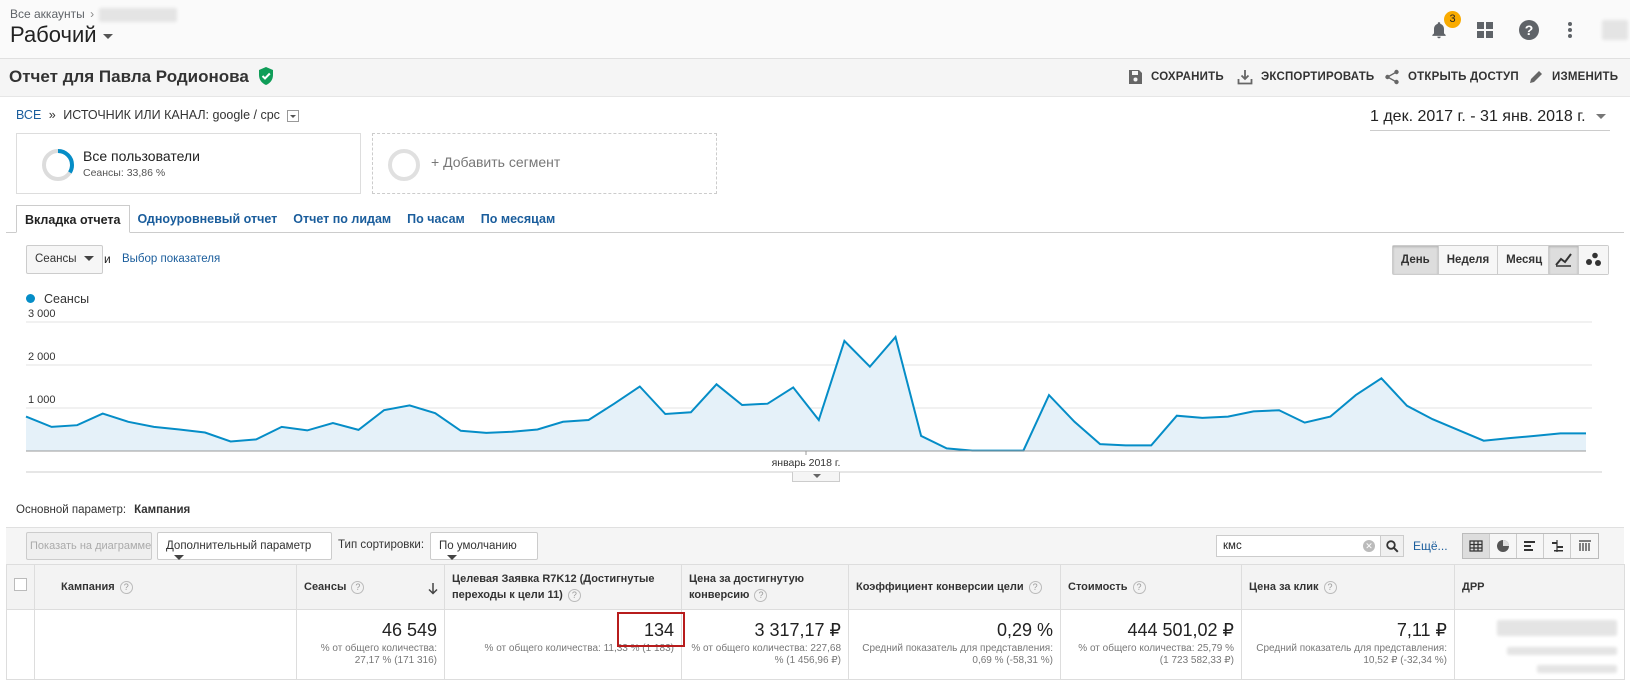 This screenshot has width=1630, height=682. Describe the element at coordinates (1485, 30) in the screenshot. I see `apps-grid-icon` at that location.